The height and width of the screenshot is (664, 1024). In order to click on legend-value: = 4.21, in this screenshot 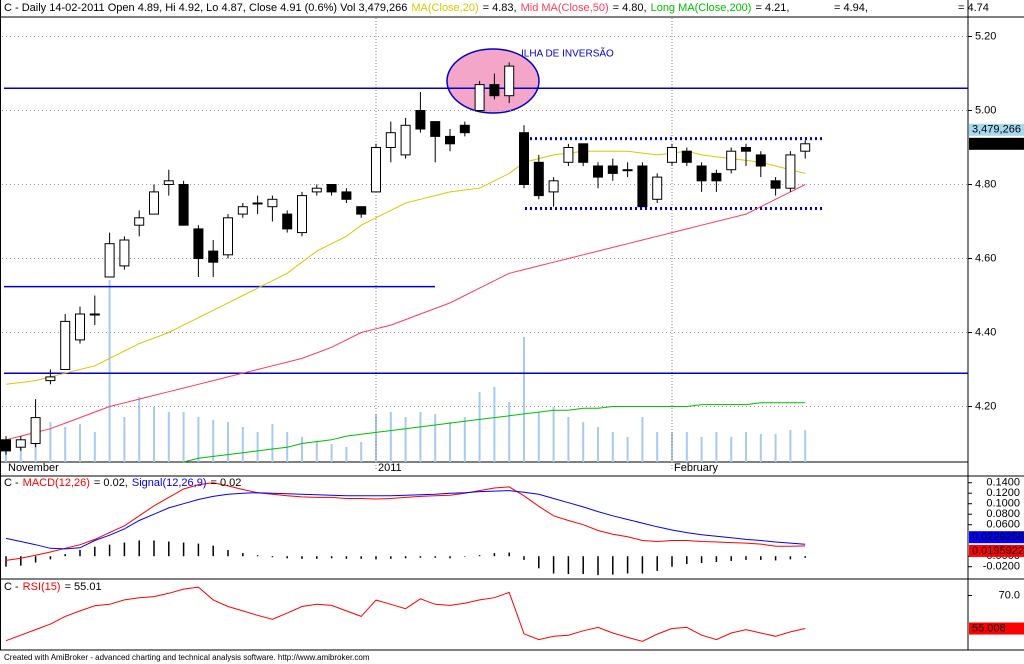, I will do `click(772, 8)`.